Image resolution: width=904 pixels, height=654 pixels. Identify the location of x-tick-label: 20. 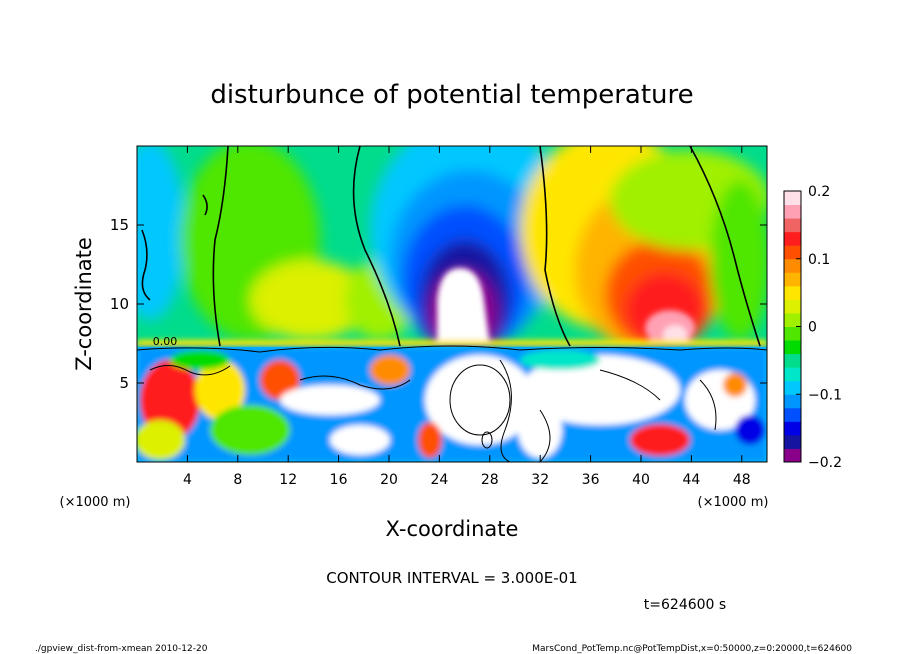
(389, 480).